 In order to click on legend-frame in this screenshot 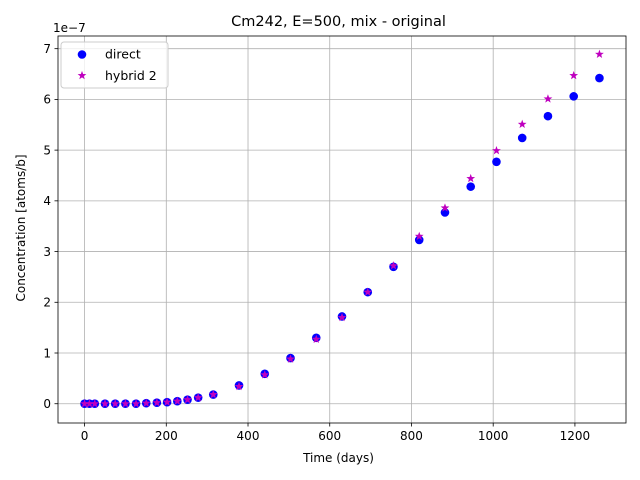, I will do `click(114, 65)`.